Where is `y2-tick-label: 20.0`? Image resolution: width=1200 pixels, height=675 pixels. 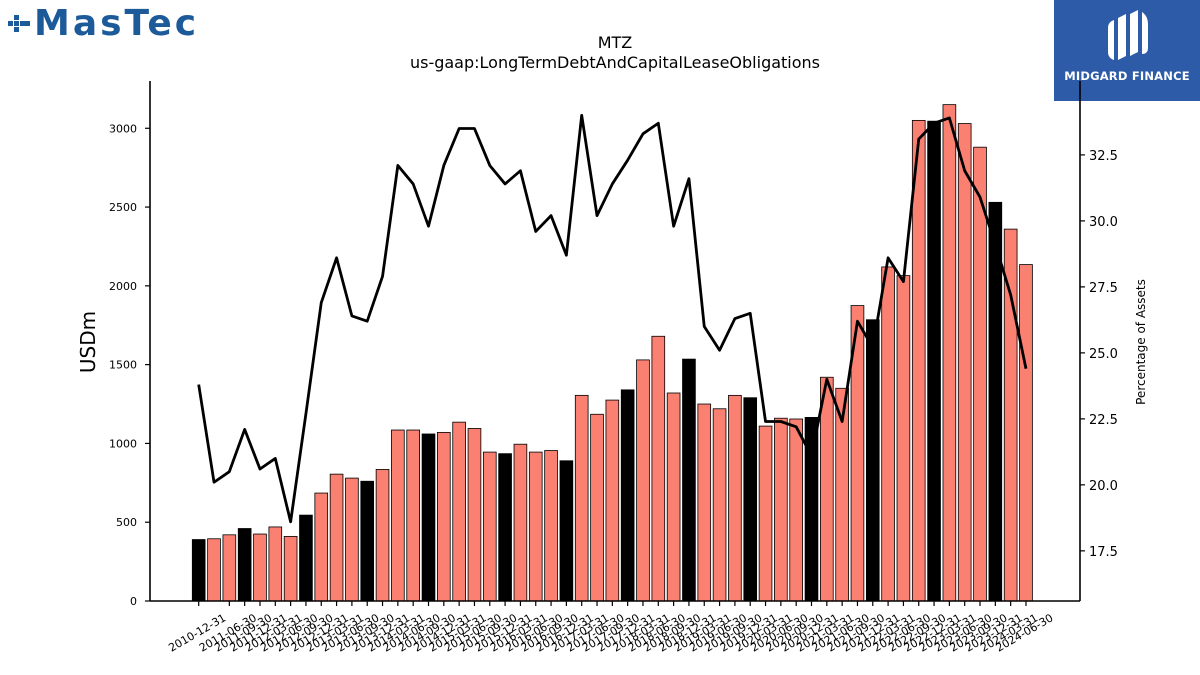 y2-tick-label: 20.0 is located at coordinates (1103, 486).